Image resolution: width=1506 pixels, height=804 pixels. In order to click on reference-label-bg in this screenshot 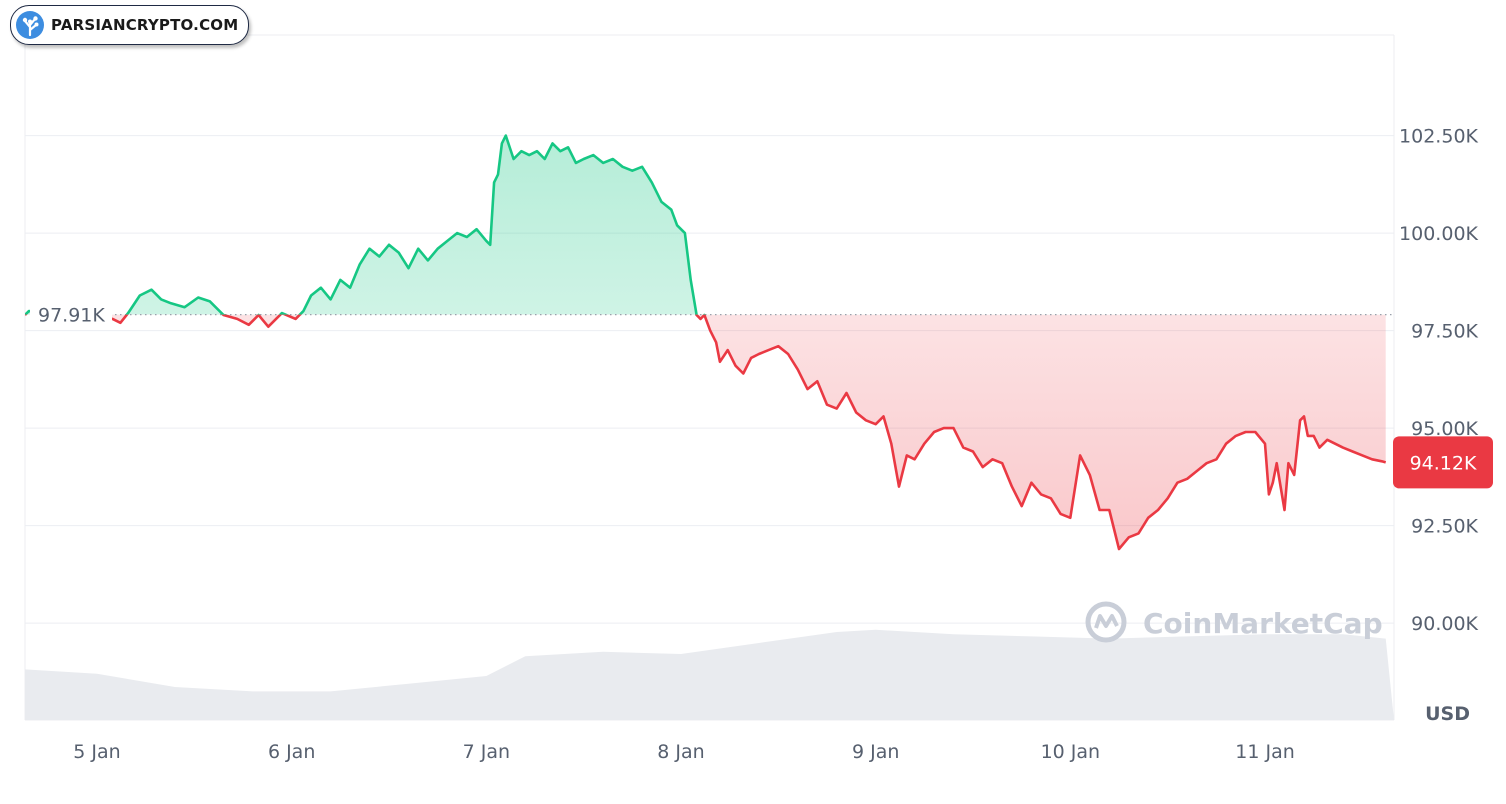, I will do `click(71, 314)`.